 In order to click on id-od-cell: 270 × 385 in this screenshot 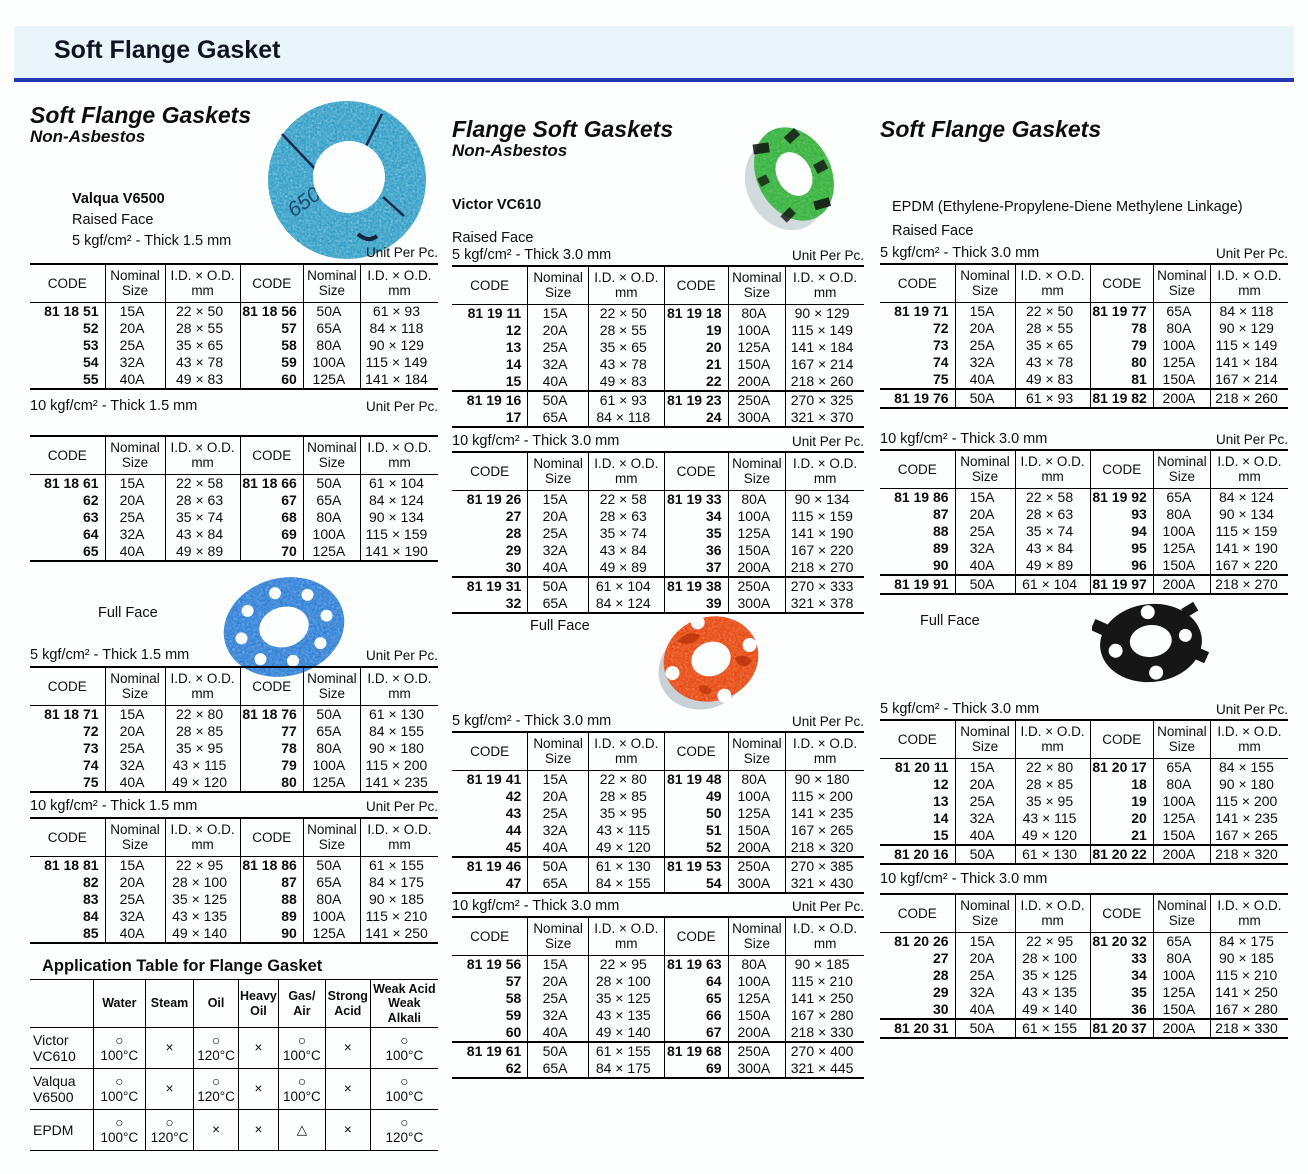, I will do `click(824, 866)`.